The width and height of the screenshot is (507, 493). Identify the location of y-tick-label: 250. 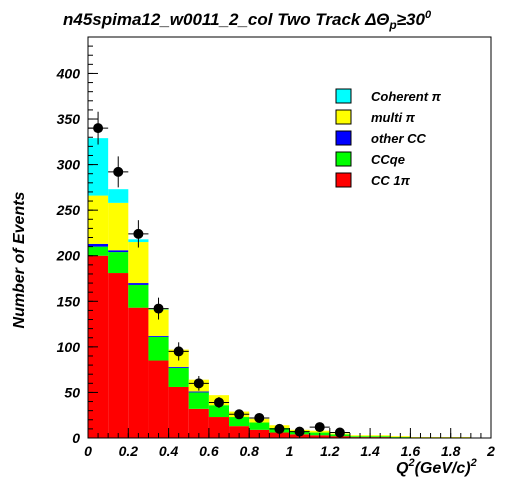
(68, 210).